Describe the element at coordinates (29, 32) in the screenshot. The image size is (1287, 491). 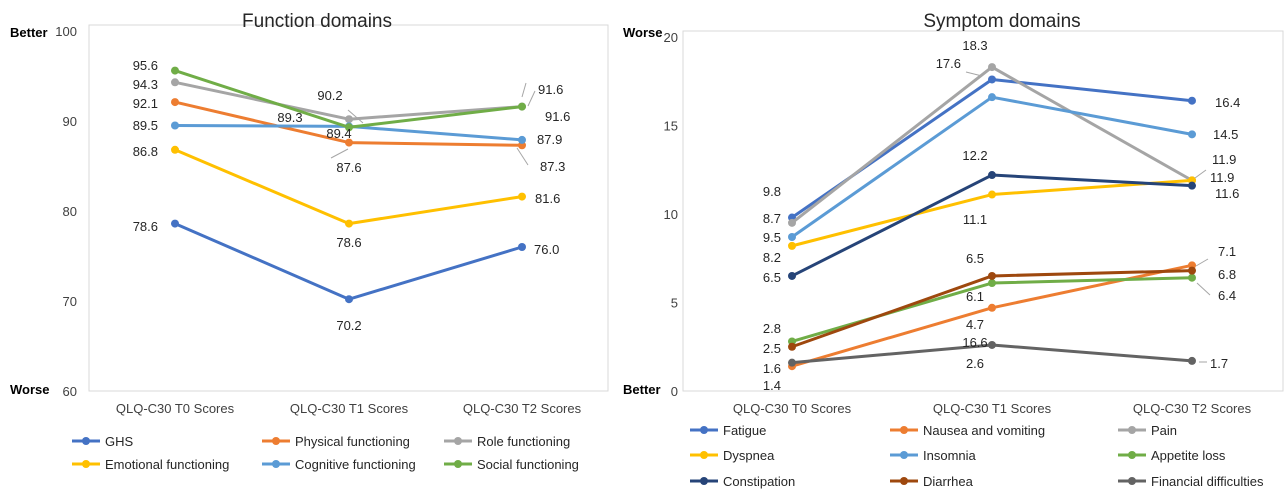
I see `y-top-label: Better` at that location.